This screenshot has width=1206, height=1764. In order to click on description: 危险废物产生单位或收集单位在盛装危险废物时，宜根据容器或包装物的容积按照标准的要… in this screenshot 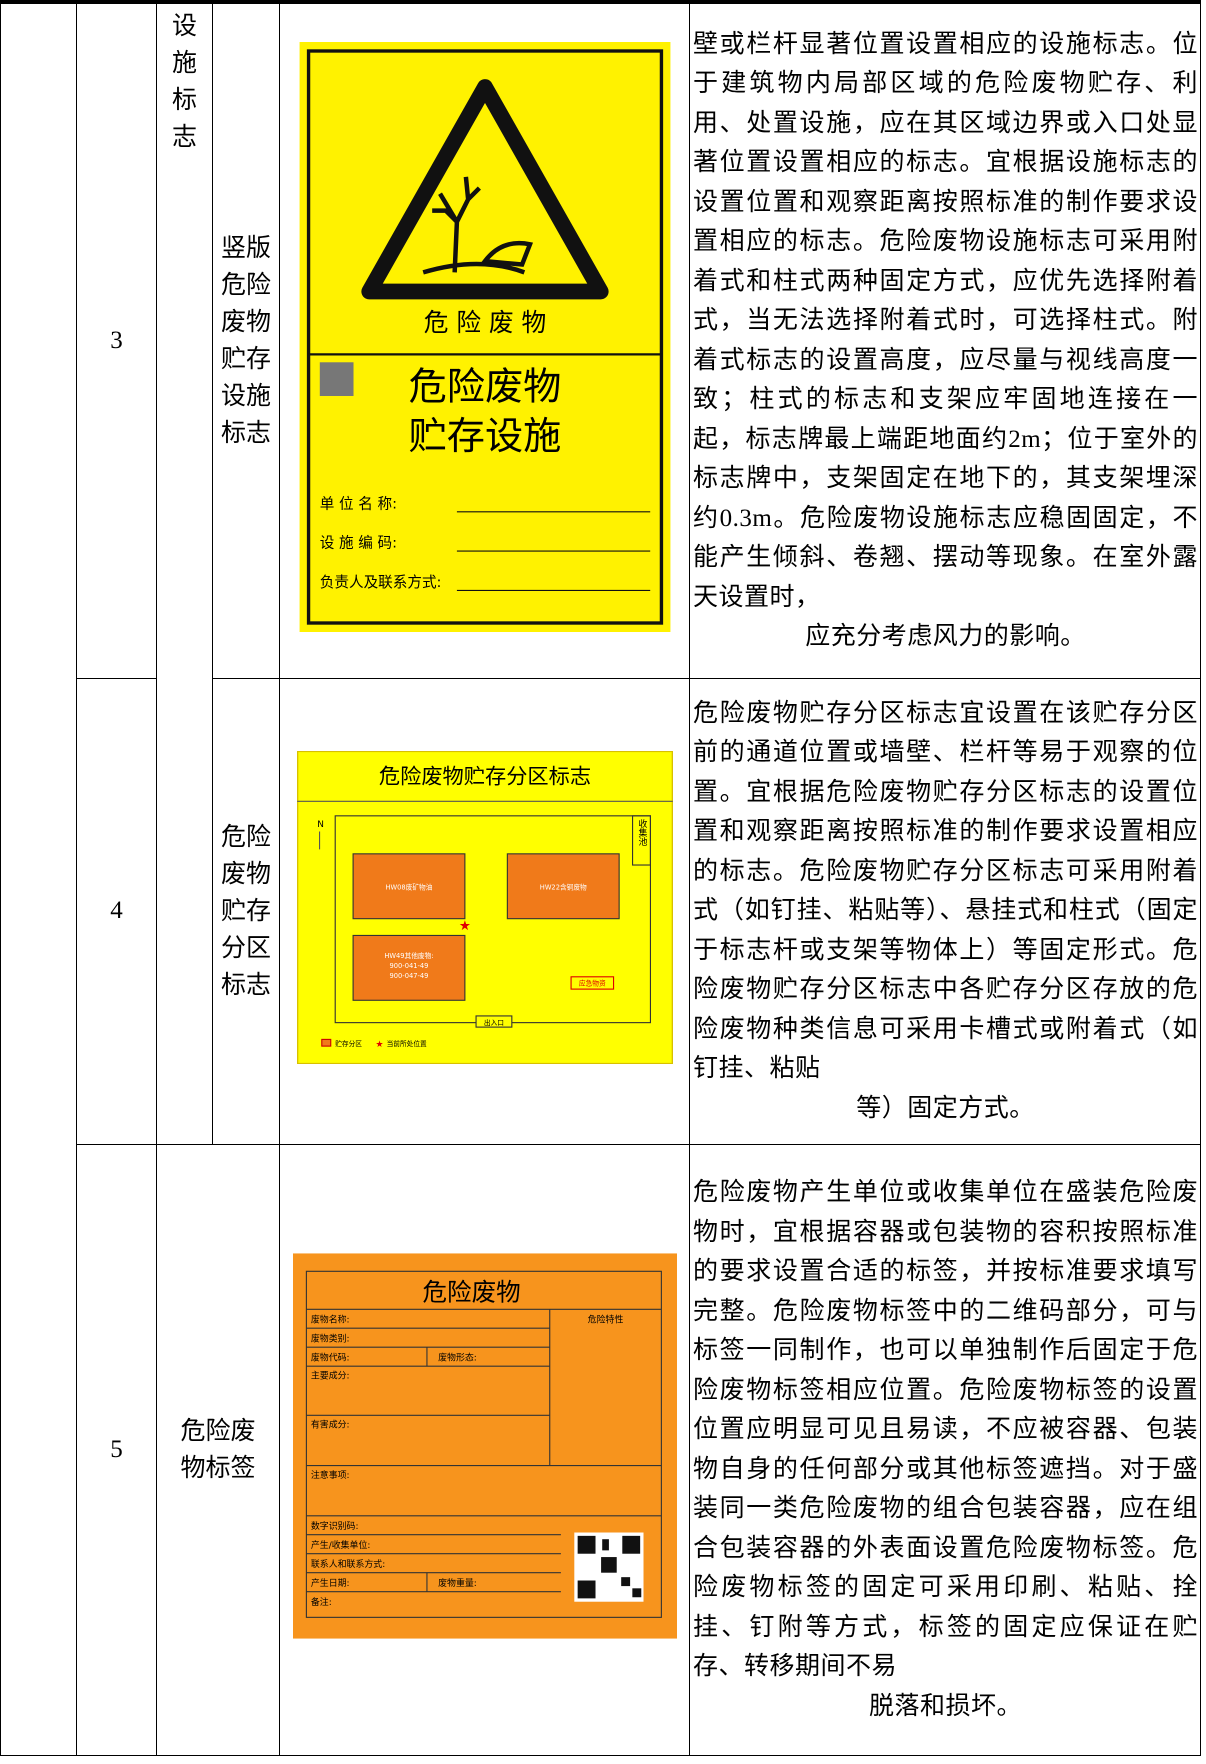, I will do `click(945, 1449)`.